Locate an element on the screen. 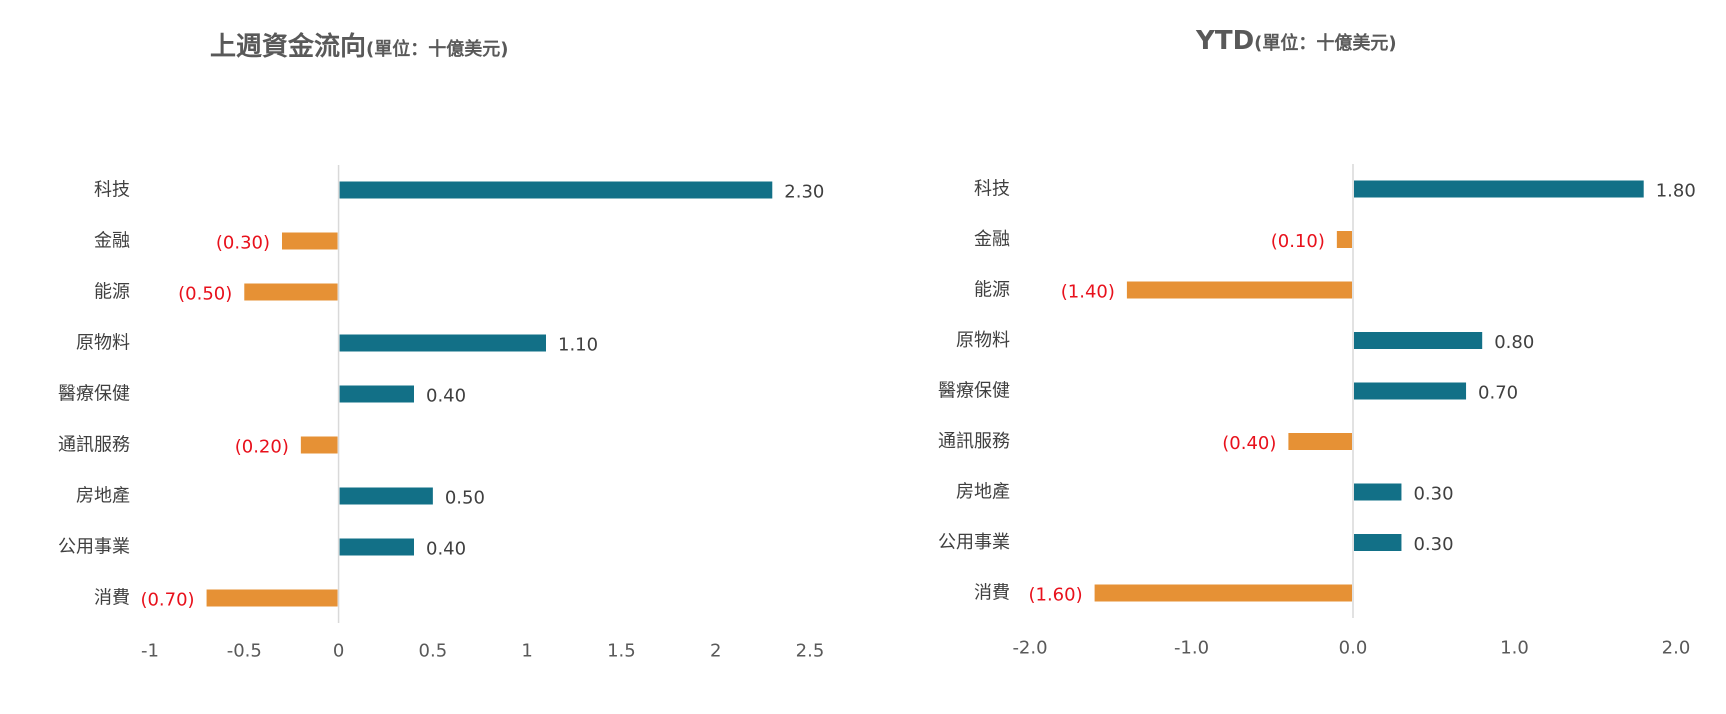  data-label: 1.10 is located at coordinates (578, 345).